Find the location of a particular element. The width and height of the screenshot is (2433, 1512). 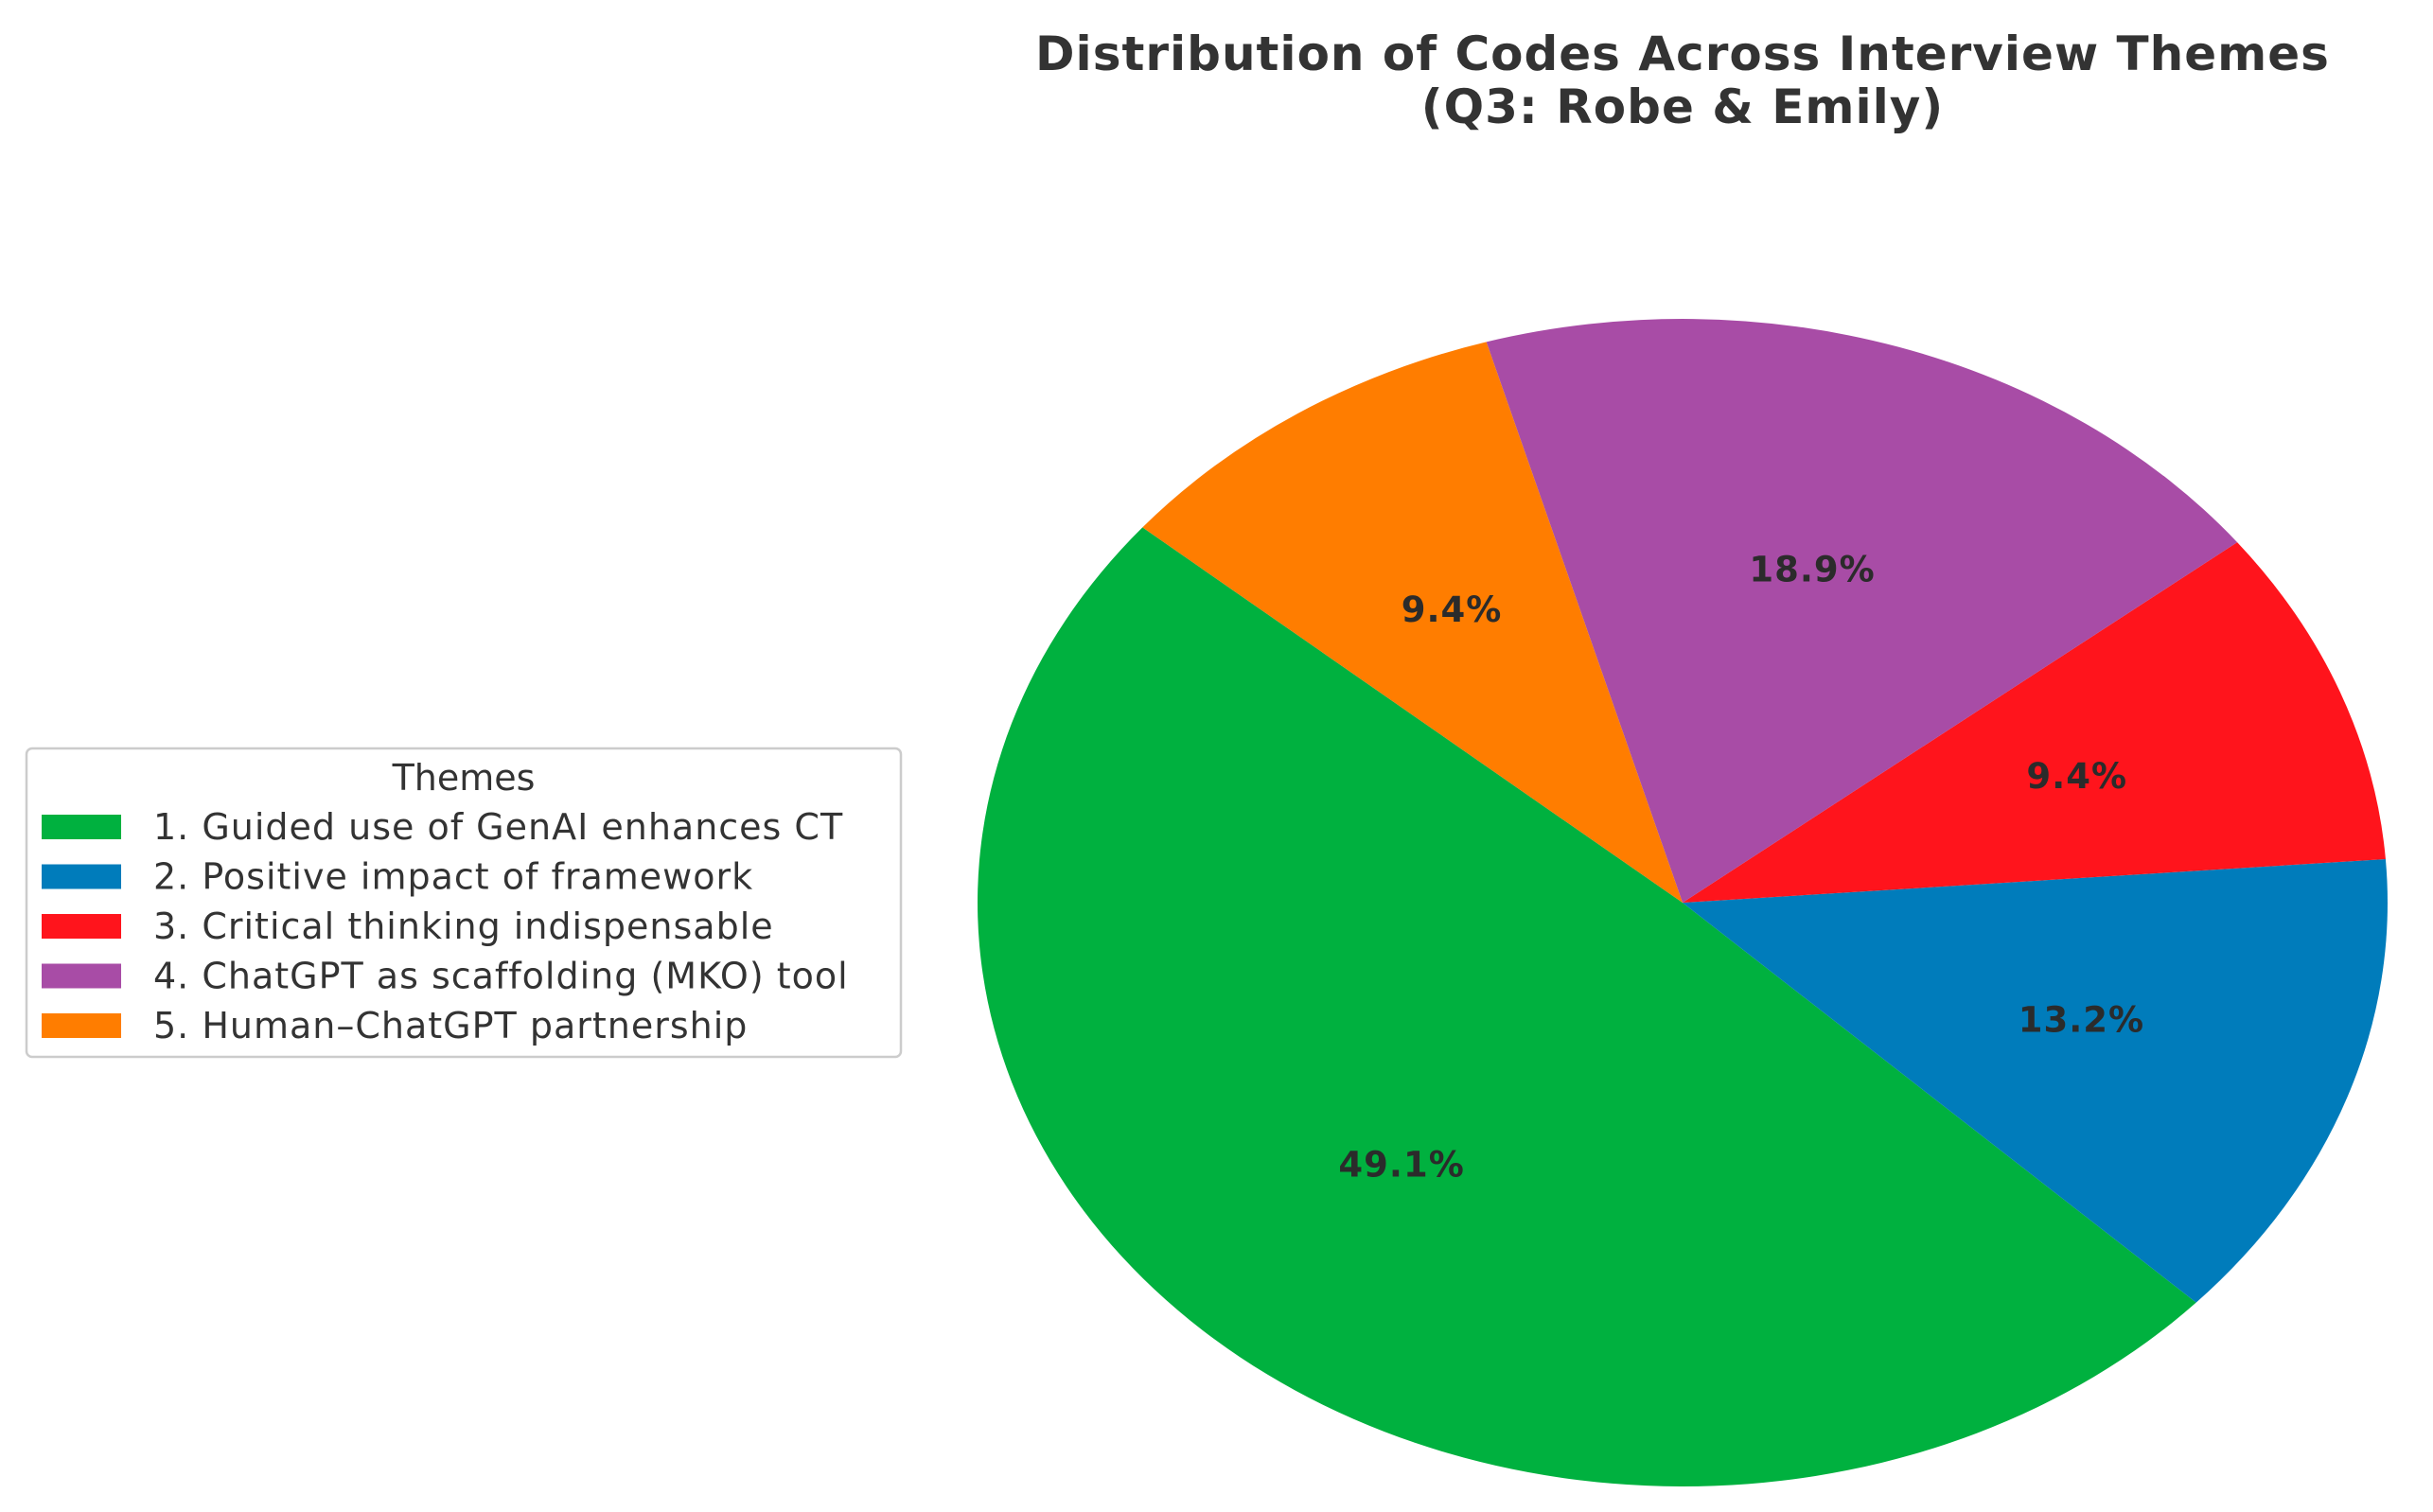

legend-label-4: 4. ChatGPT as scaffolding (MKO) tool is located at coordinates (501, 976).